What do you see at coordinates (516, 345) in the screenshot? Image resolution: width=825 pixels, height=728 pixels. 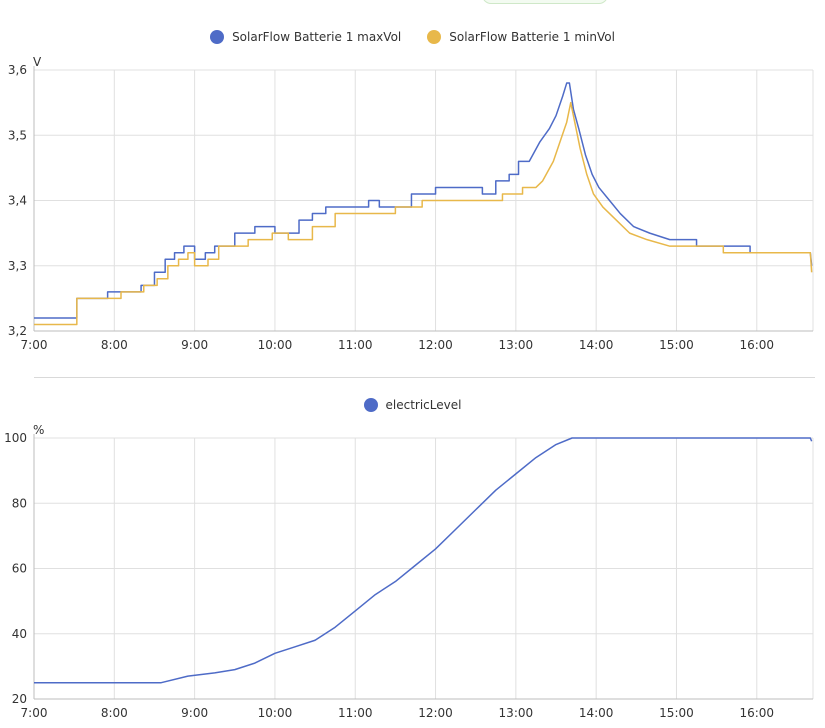 I see `voltage-x-tick-label: 13:00` at bounding box center [516, 345].